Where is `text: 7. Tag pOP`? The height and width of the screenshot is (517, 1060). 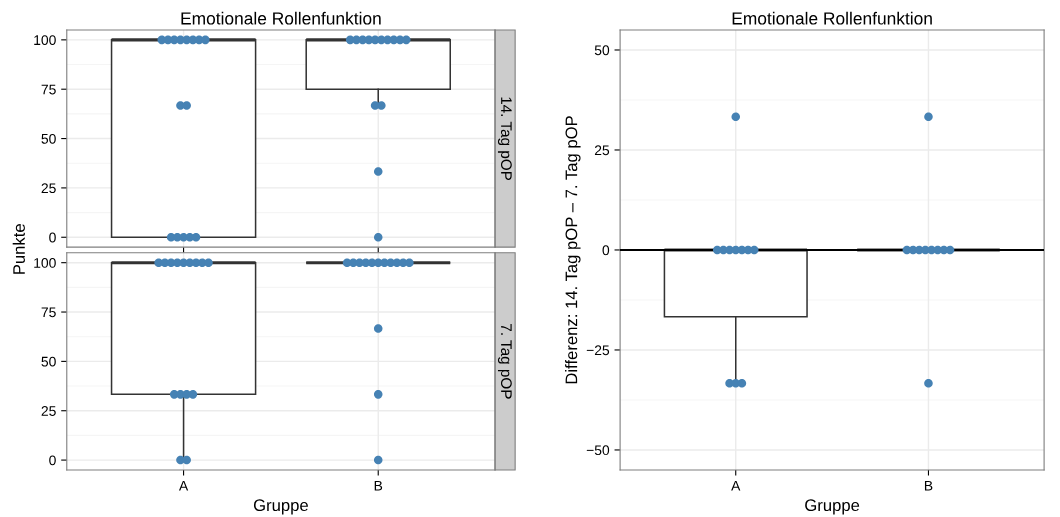 text: 7. Tag pOP is located at coordinates (504, 361).